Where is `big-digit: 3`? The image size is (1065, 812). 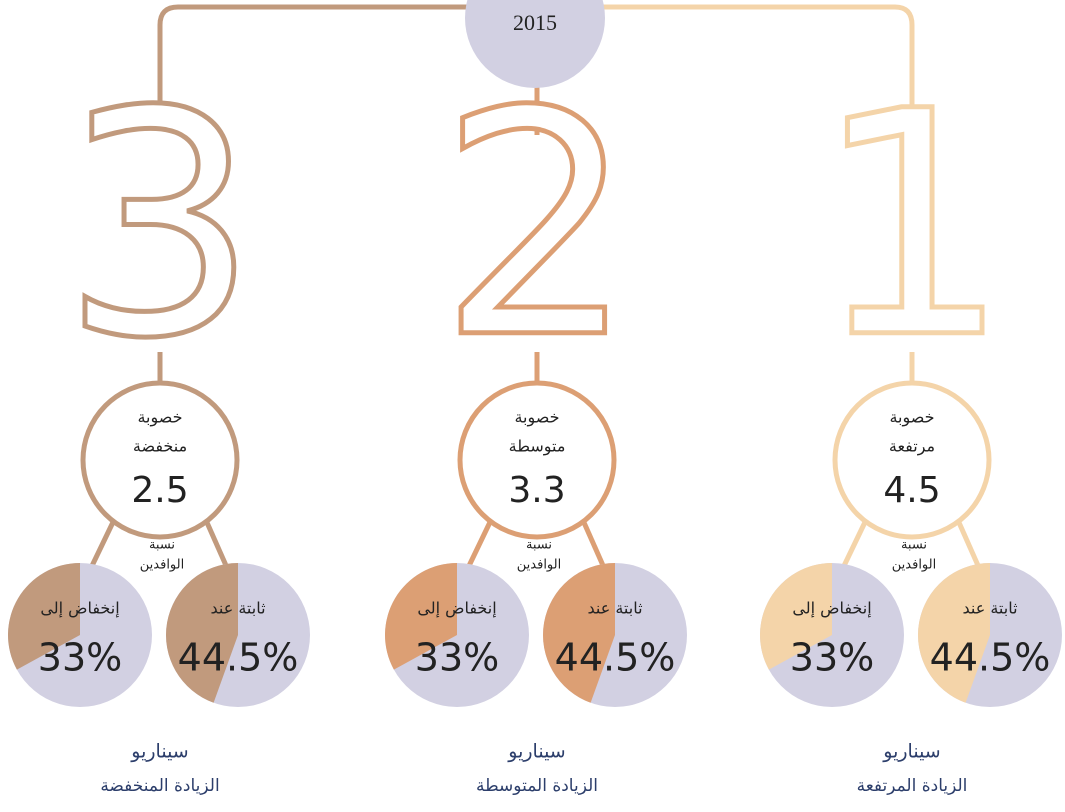 big-digit: 3 is located at coordinates (159, 226).